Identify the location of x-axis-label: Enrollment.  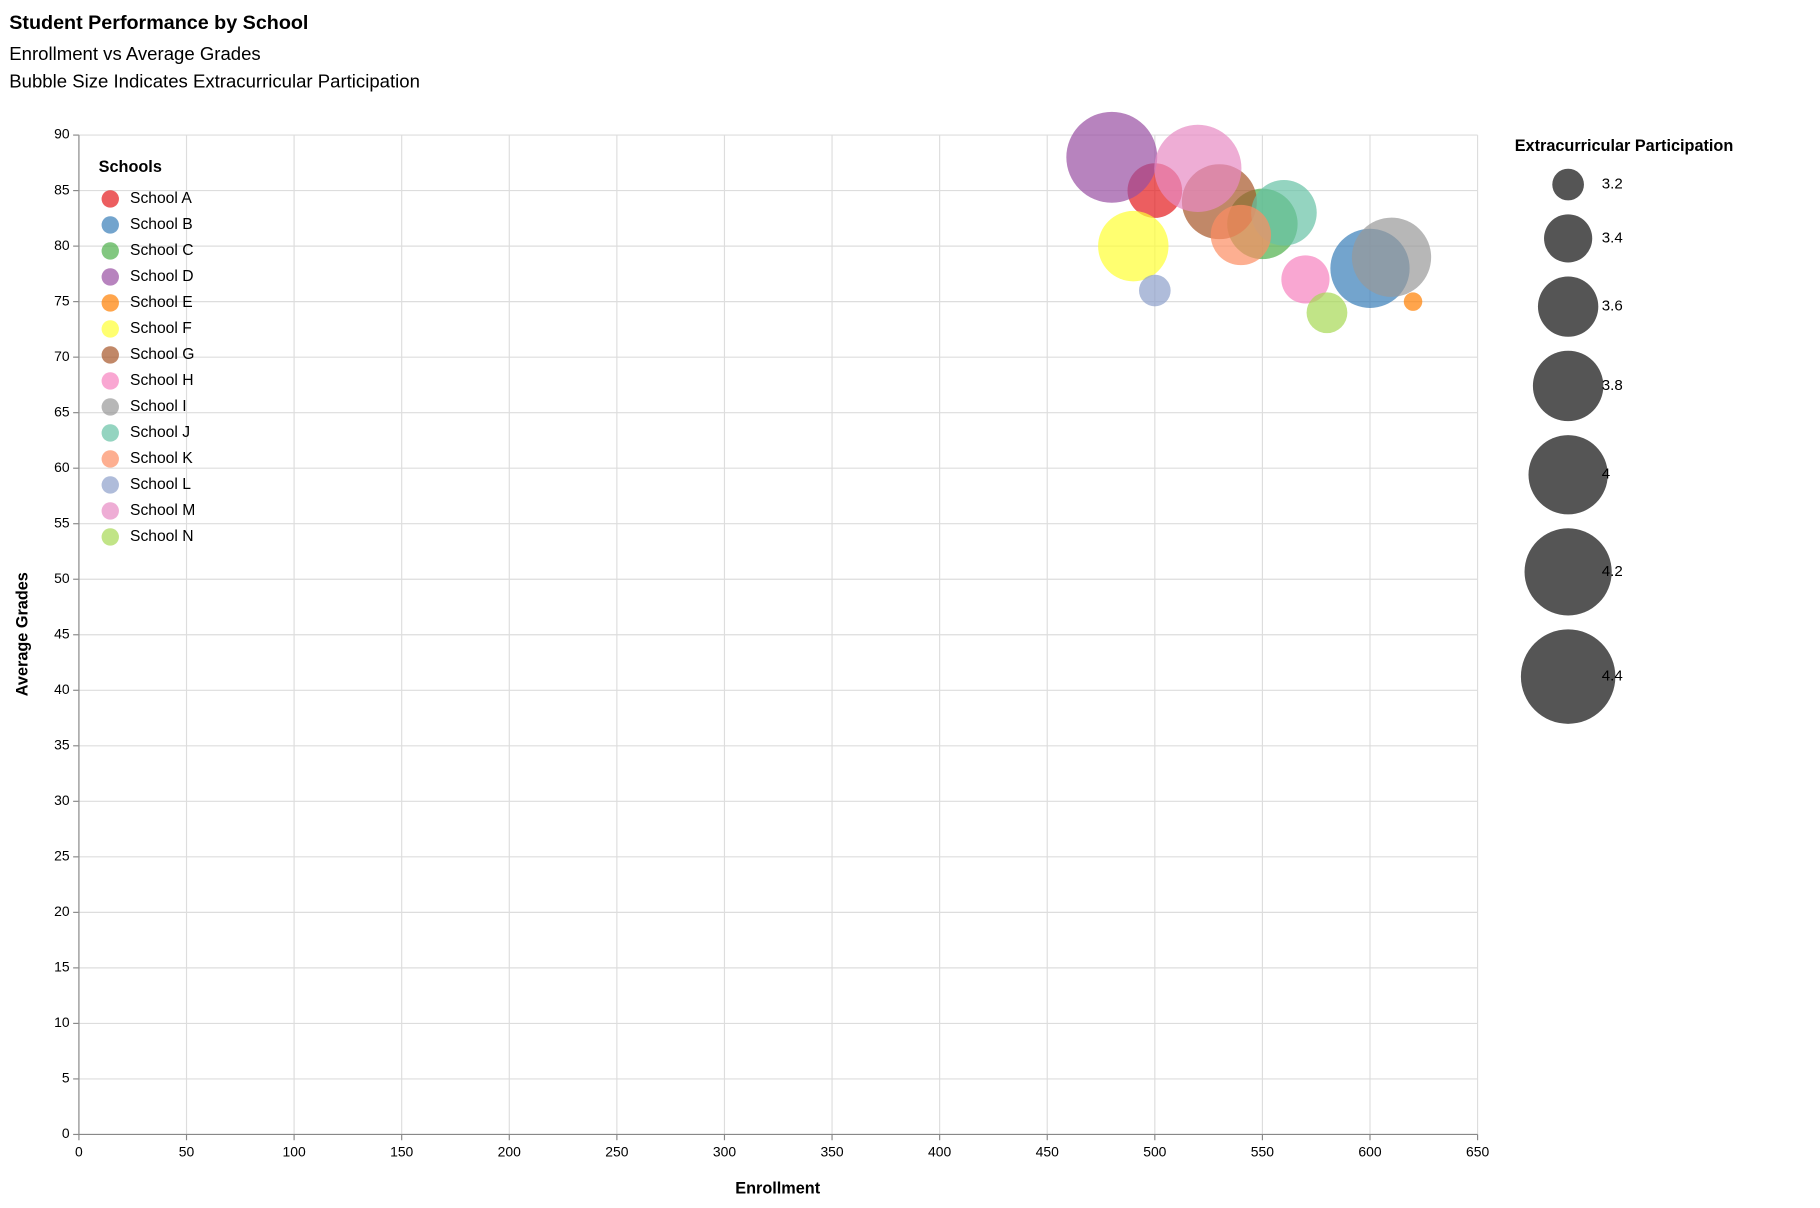
(777, 1188).